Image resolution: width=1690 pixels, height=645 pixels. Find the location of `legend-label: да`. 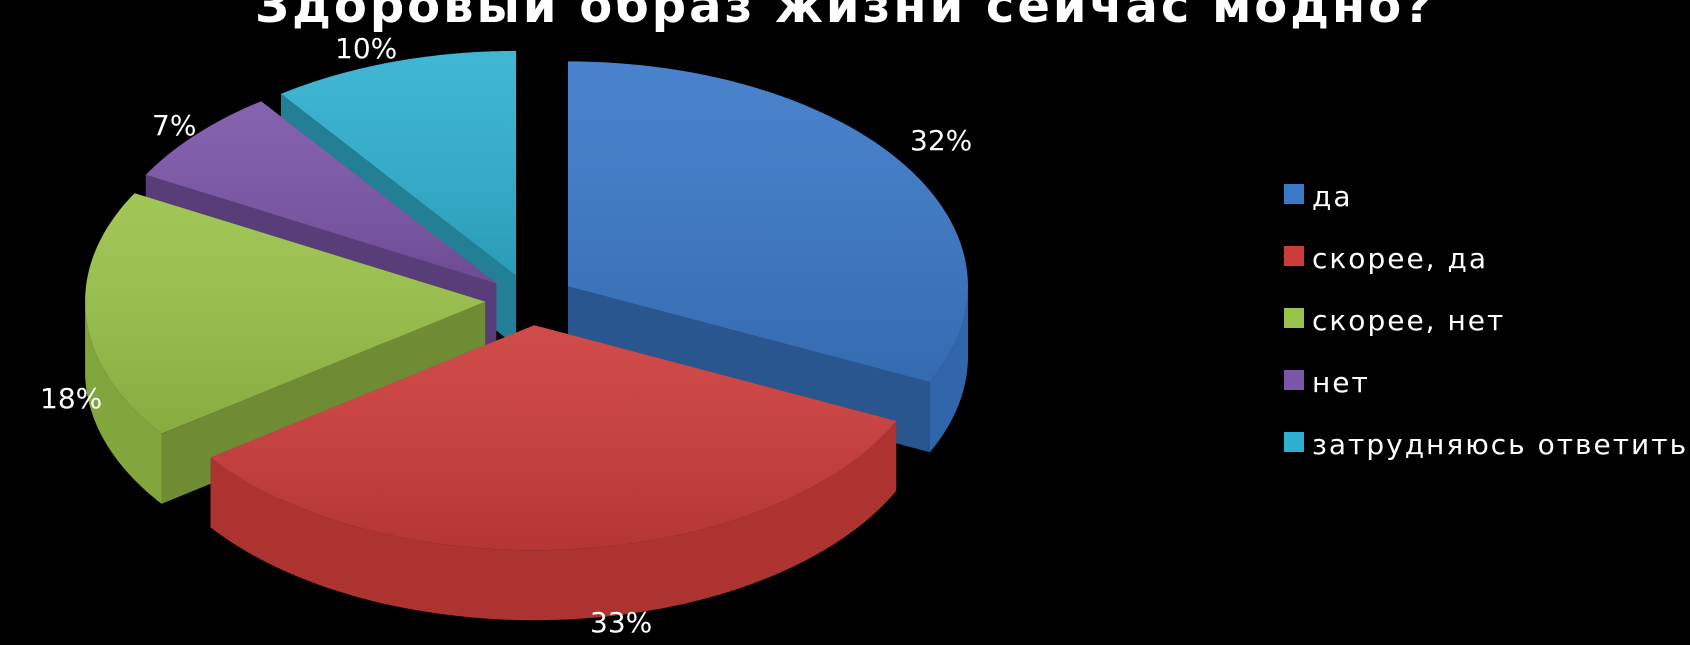

legend-label: да is located at coordinates (1332, 196).